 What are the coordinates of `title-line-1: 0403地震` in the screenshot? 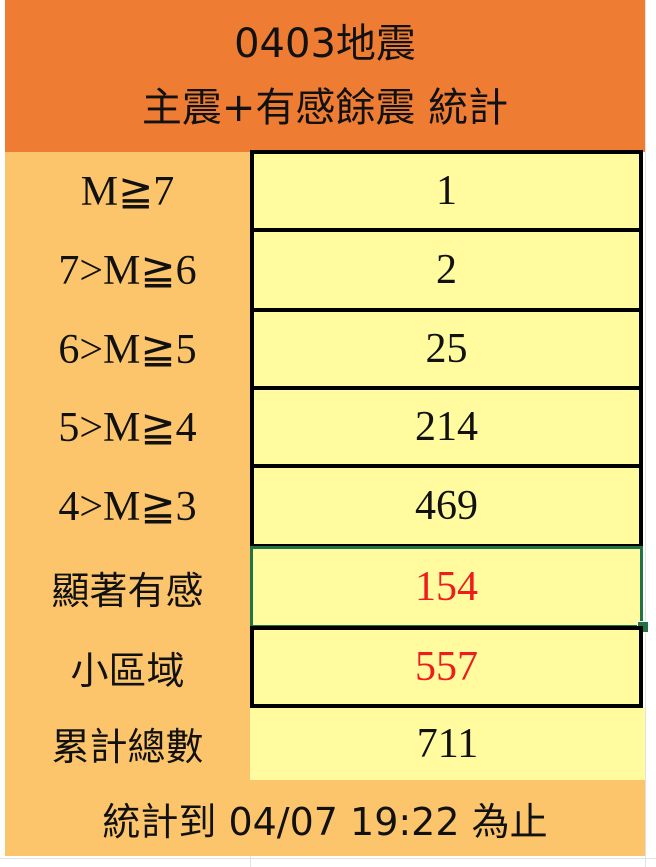 It's located at (325, 44).